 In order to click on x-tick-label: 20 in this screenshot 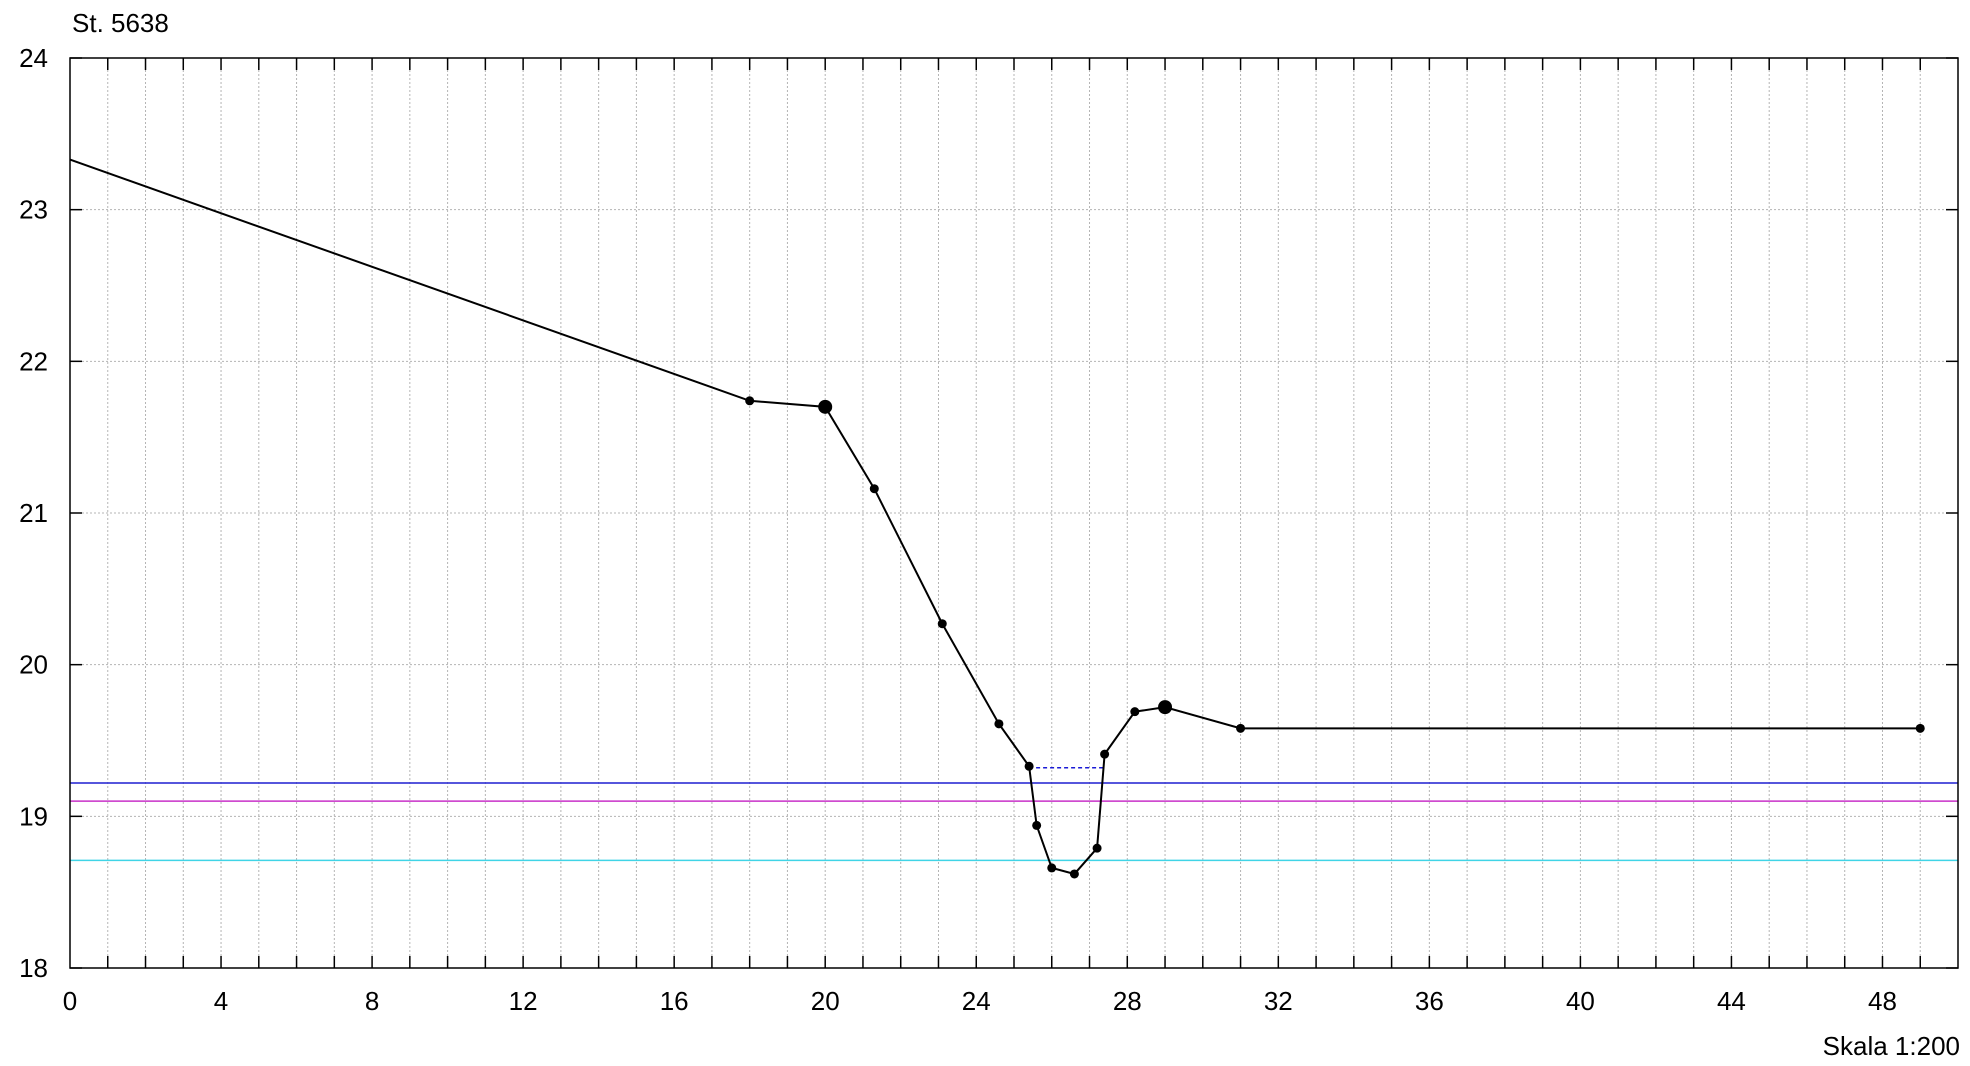, I will do `click(825, 1001)`.